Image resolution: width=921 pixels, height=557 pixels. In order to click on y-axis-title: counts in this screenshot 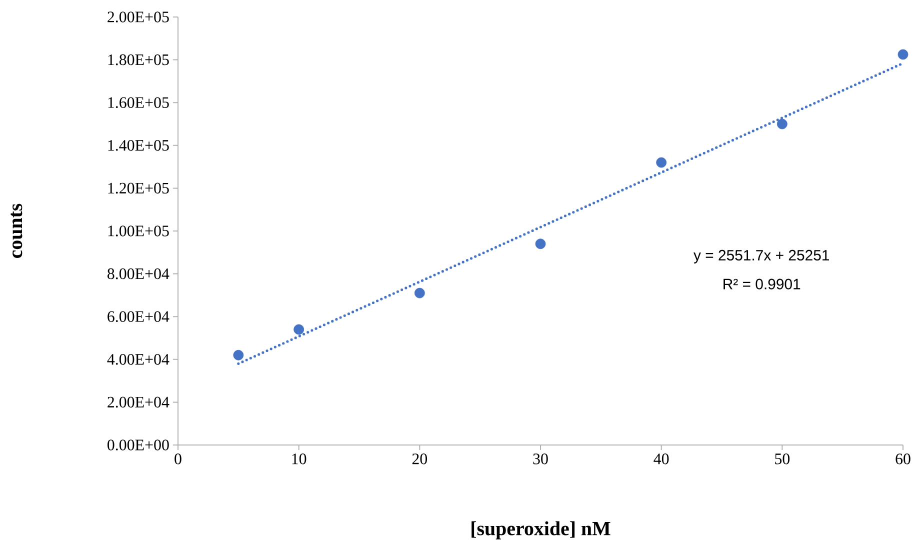, I will do `click(16, 231)`.